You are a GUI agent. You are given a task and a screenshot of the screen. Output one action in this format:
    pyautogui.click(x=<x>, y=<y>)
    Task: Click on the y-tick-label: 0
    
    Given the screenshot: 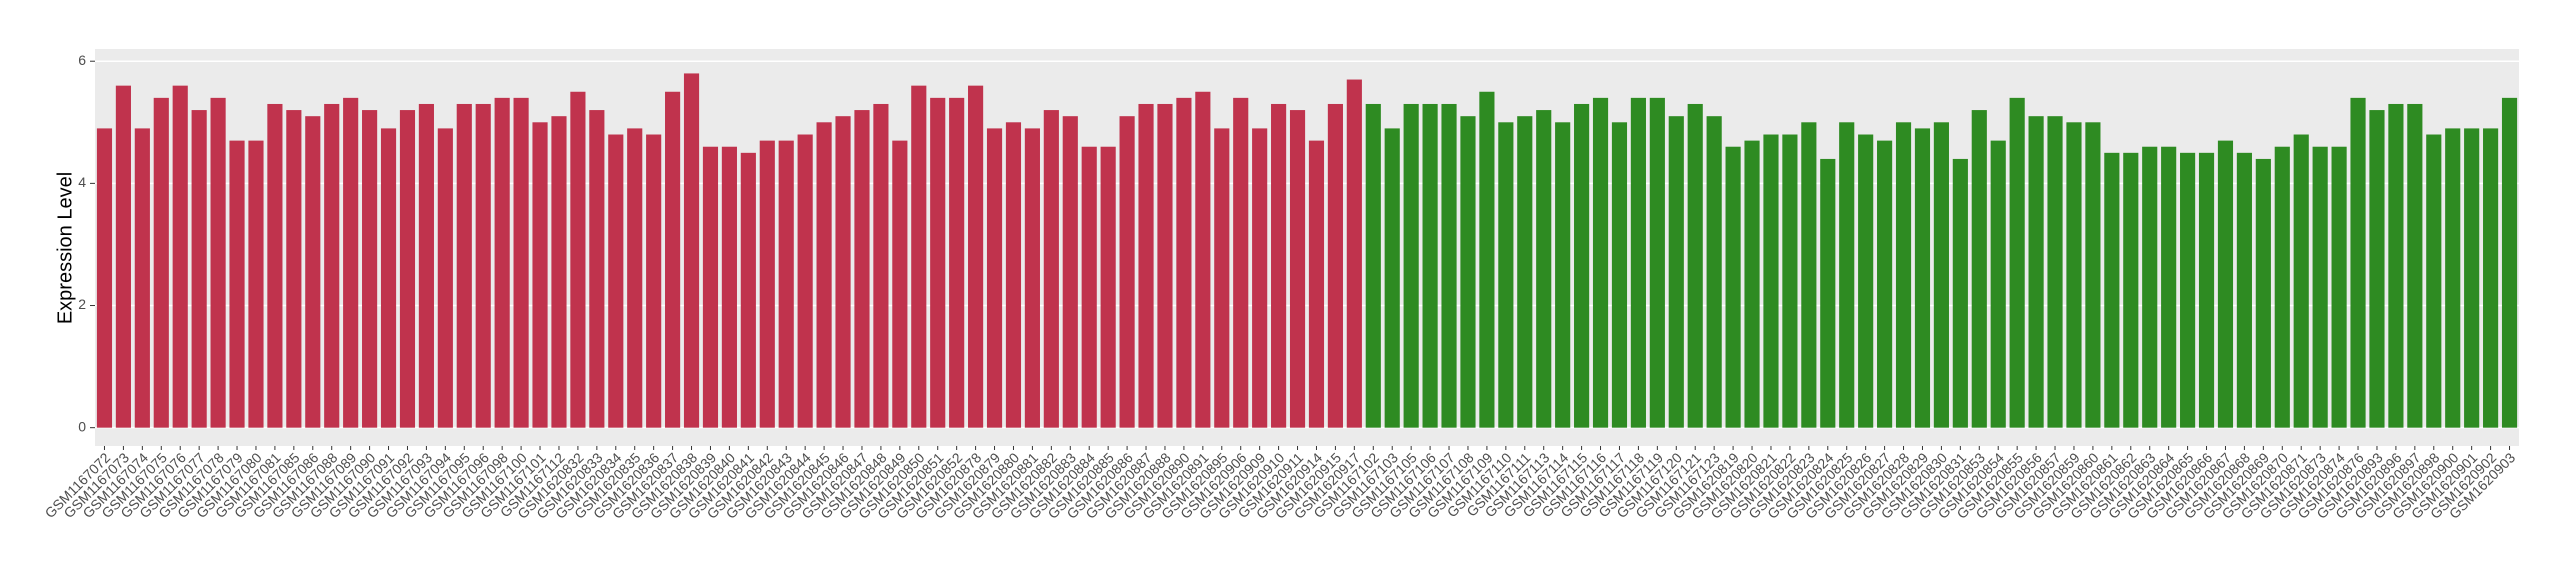 What is the action you would take?
    pyautogui.click(x=82, y=426)
    